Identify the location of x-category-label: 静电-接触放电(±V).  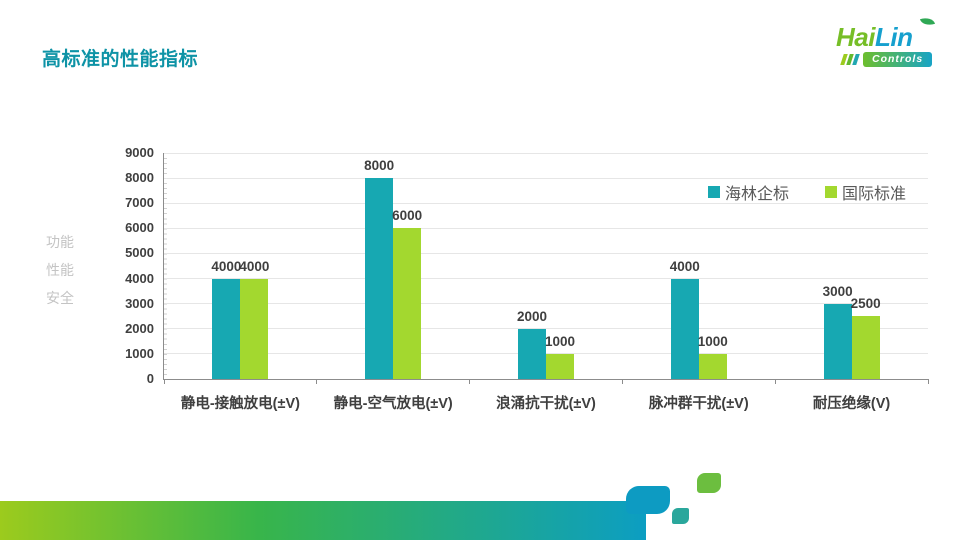
(240, 404).